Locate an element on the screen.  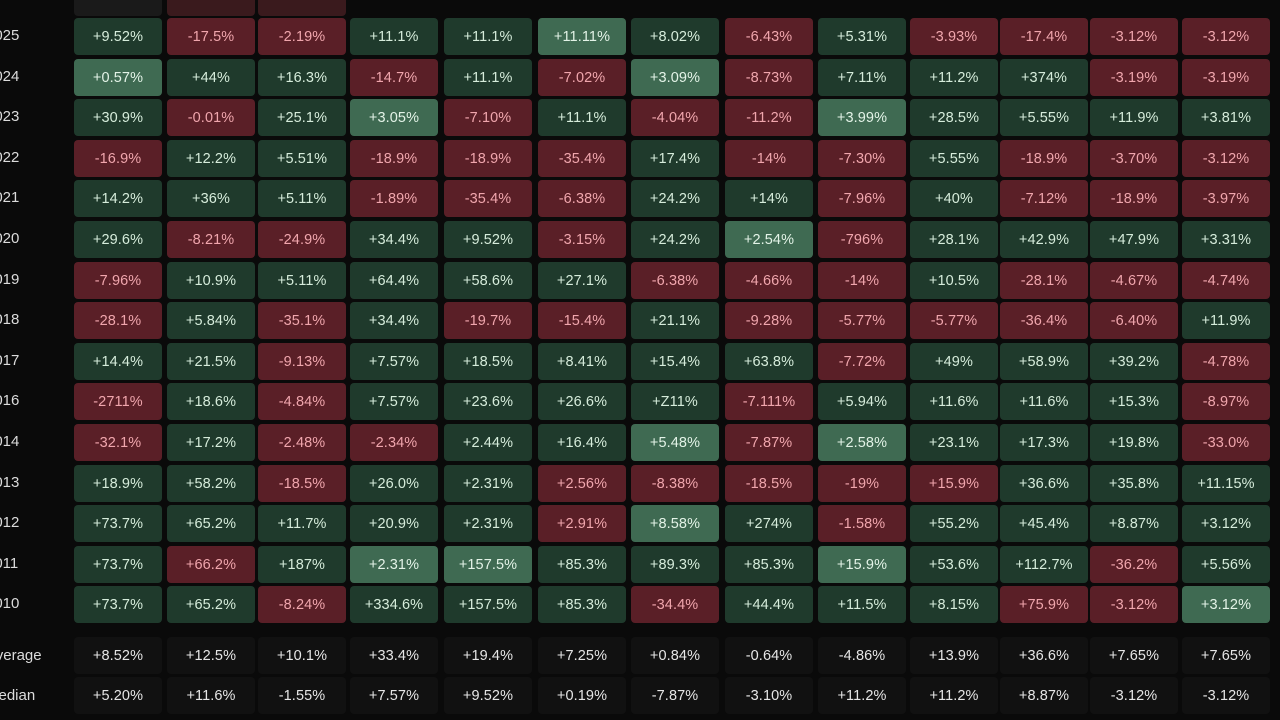
heatmap-cell: -4.04% is located at coordinates (675, 117).